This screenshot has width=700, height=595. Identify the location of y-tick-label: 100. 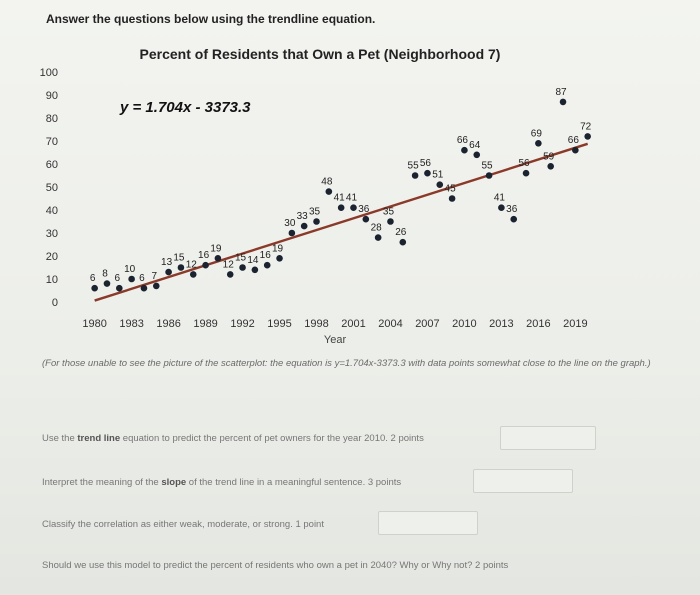
(49, 73).